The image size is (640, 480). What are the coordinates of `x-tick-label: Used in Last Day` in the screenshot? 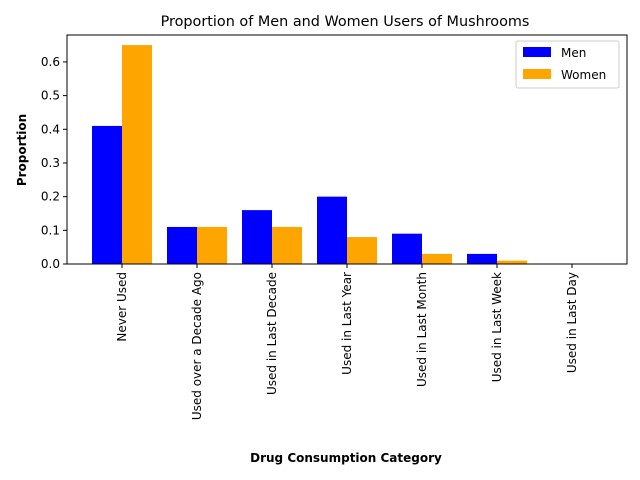 It's located at (572, 322).